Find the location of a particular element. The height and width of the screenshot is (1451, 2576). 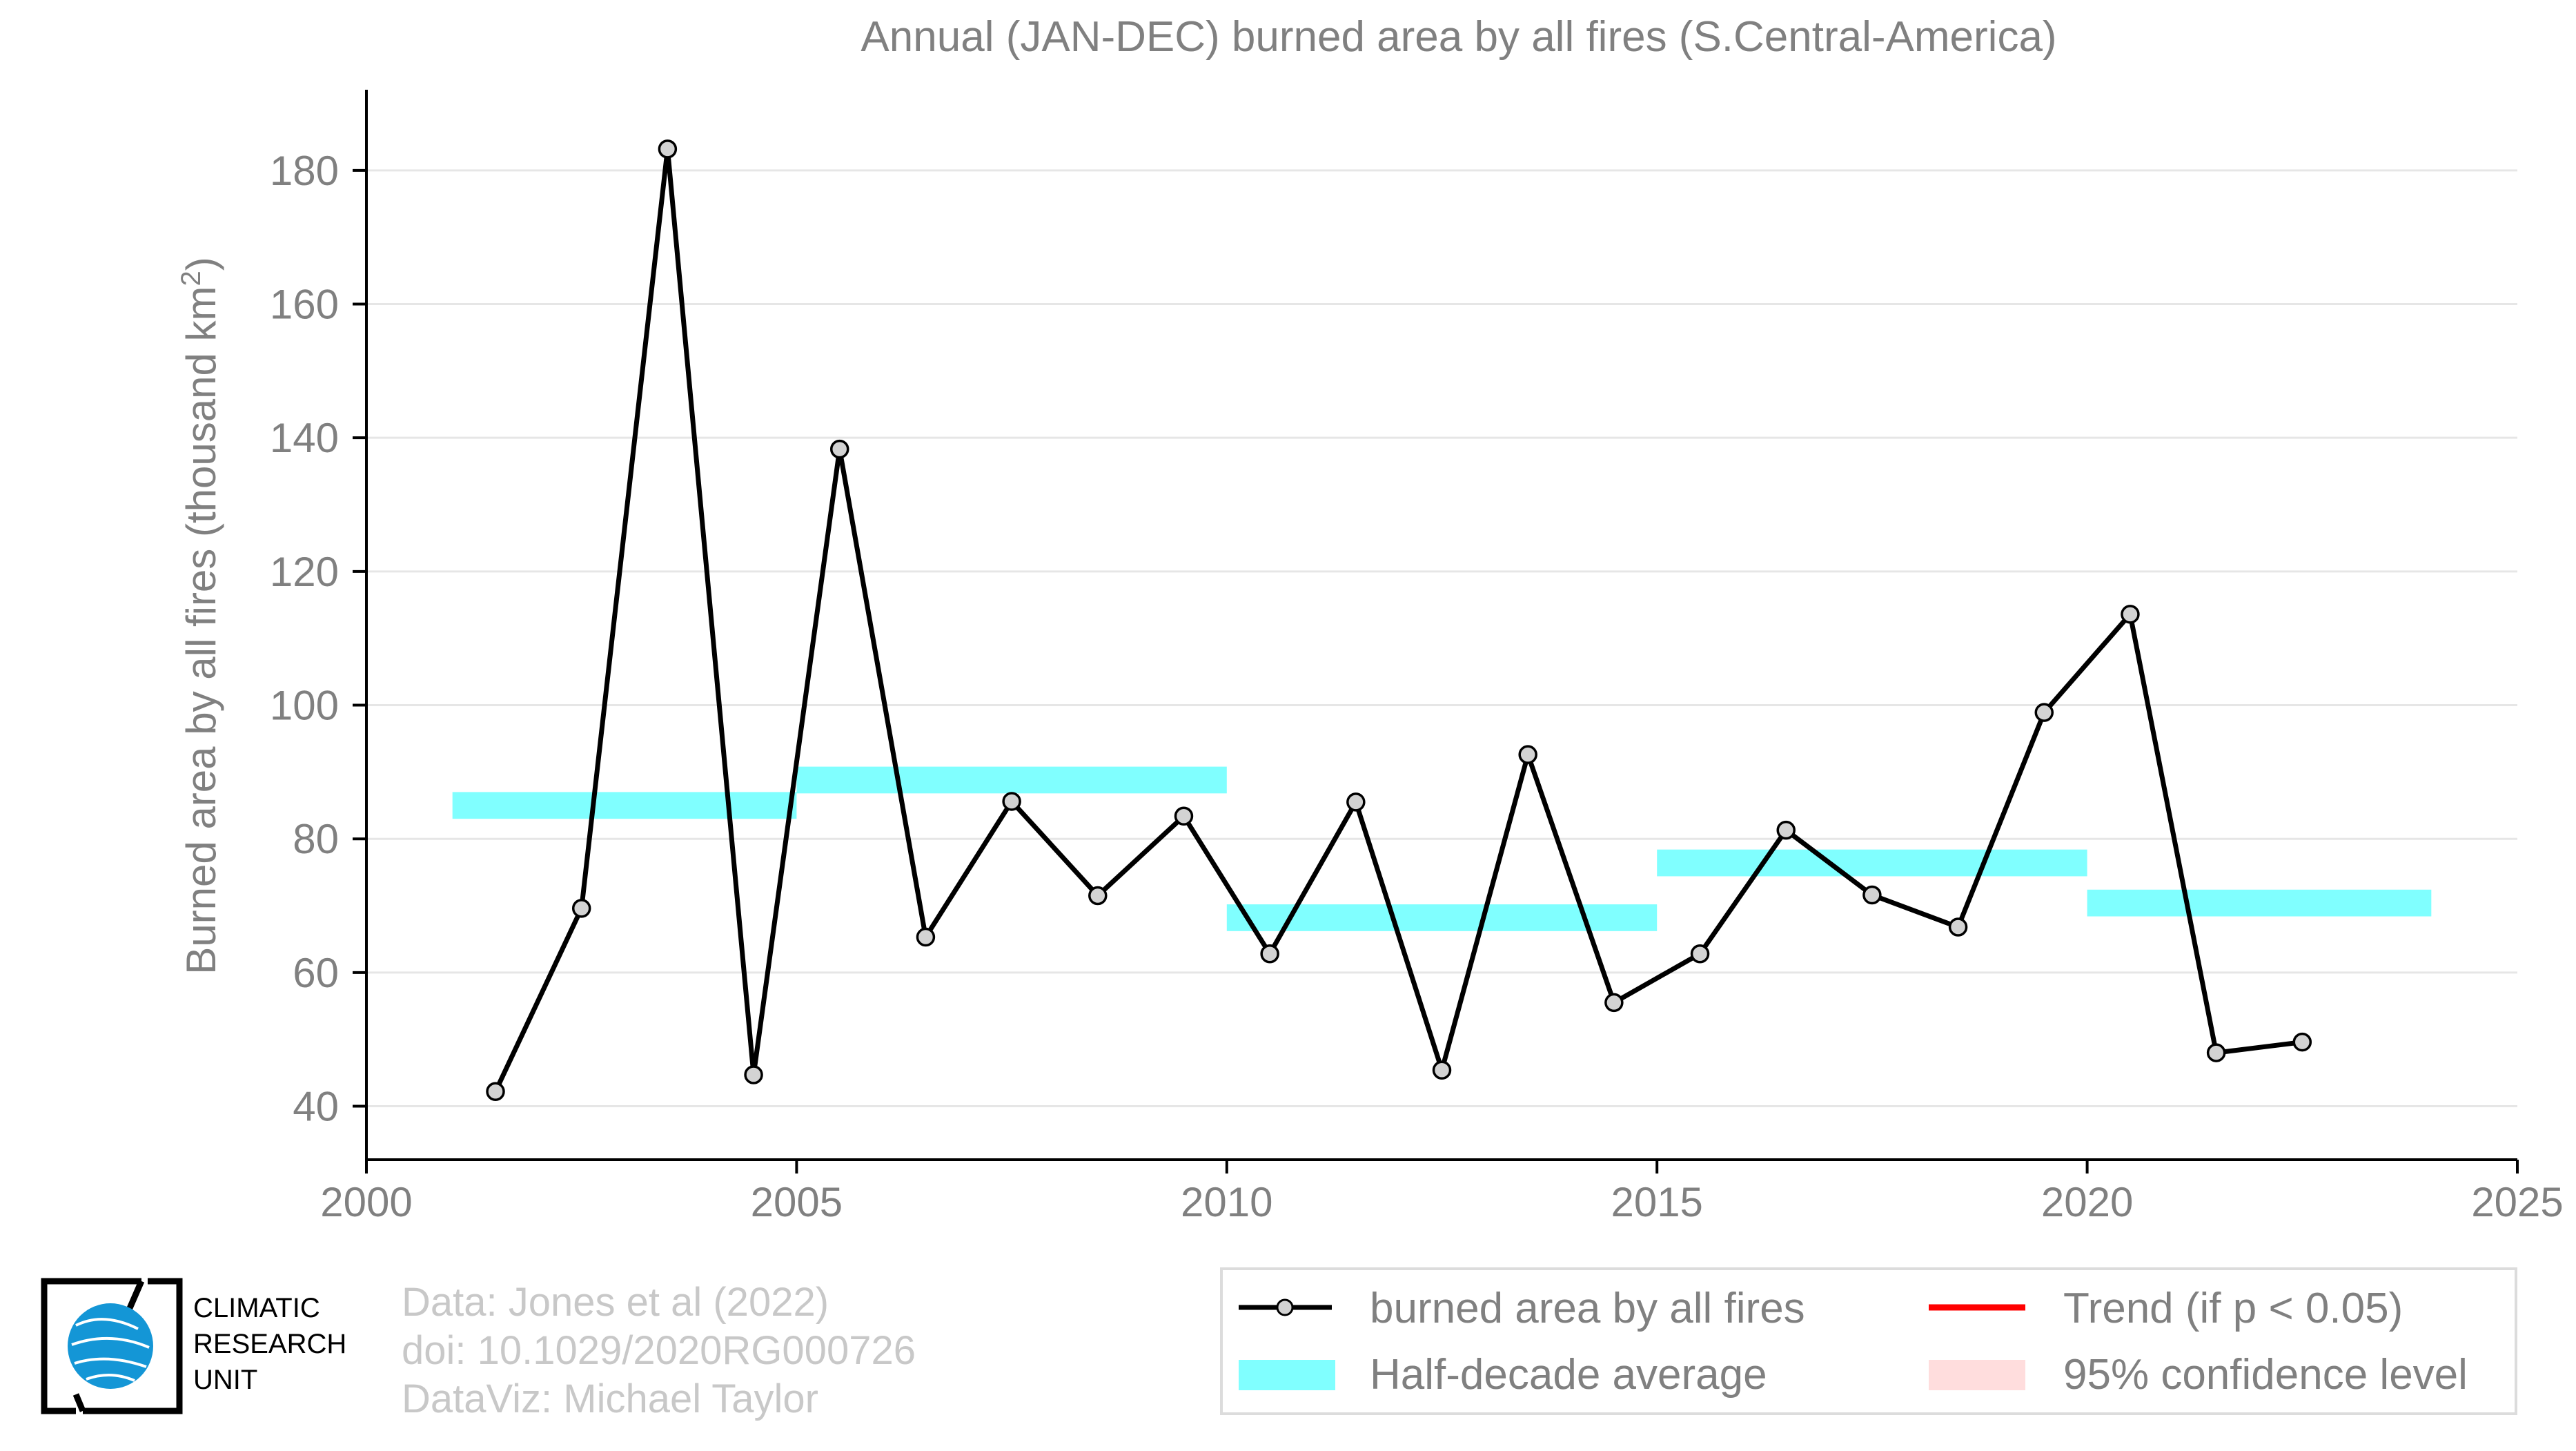

data-point-2016.5 is located at coordinates (1786, 830).